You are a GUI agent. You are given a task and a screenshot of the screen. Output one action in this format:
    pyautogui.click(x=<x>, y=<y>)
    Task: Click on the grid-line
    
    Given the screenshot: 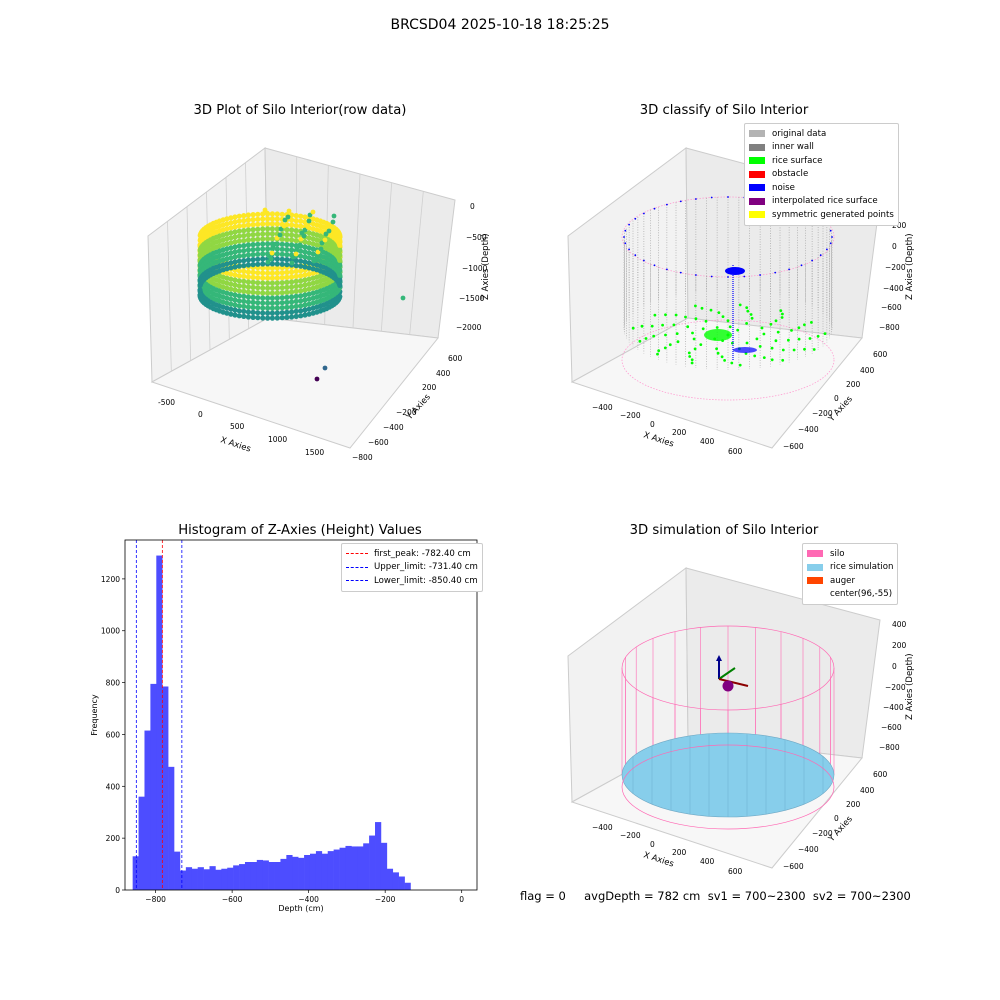 What is the action you would take?
    pyautogui.click(x=189, y=283)
    